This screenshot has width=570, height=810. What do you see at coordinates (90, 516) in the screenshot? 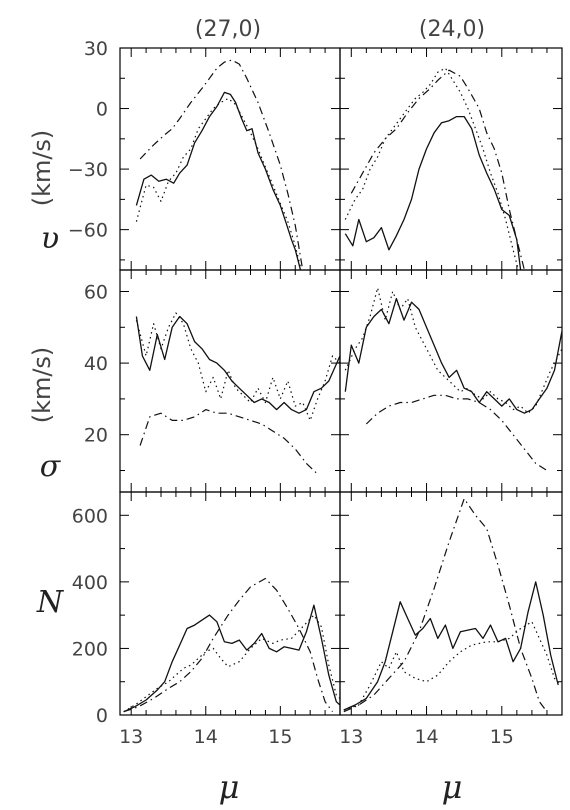
I see `y-tick-label: 600` at bounding box center [90, 516].